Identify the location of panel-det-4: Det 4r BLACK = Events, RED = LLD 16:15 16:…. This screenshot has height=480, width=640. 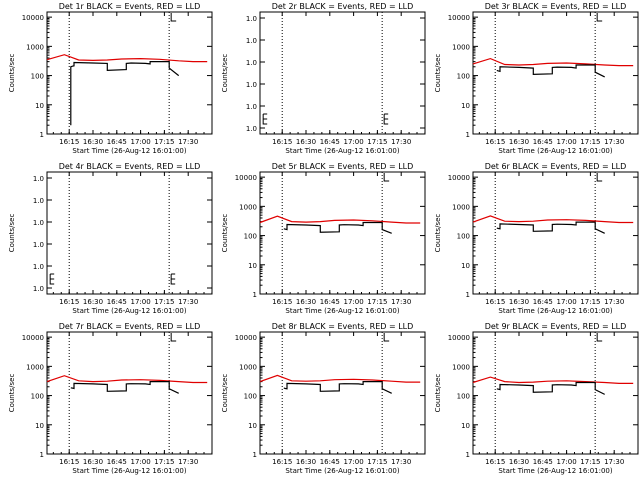
(110, 238).